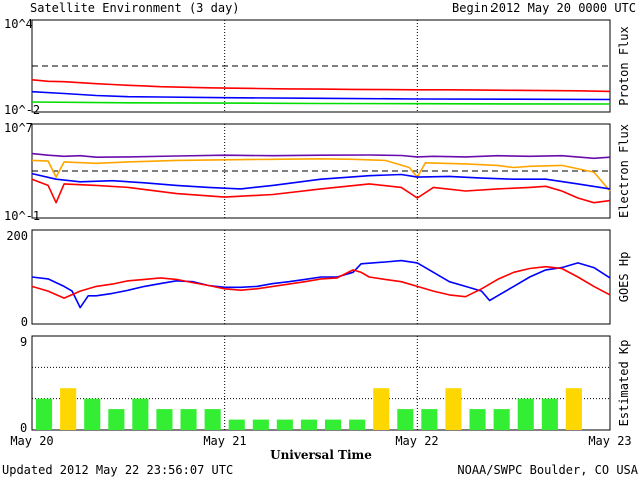 This screenshot has height=480, width=640. Describe the element at coordinates (416, 441) in the screenshot. I see `xtick-may22: May 22` at that location.